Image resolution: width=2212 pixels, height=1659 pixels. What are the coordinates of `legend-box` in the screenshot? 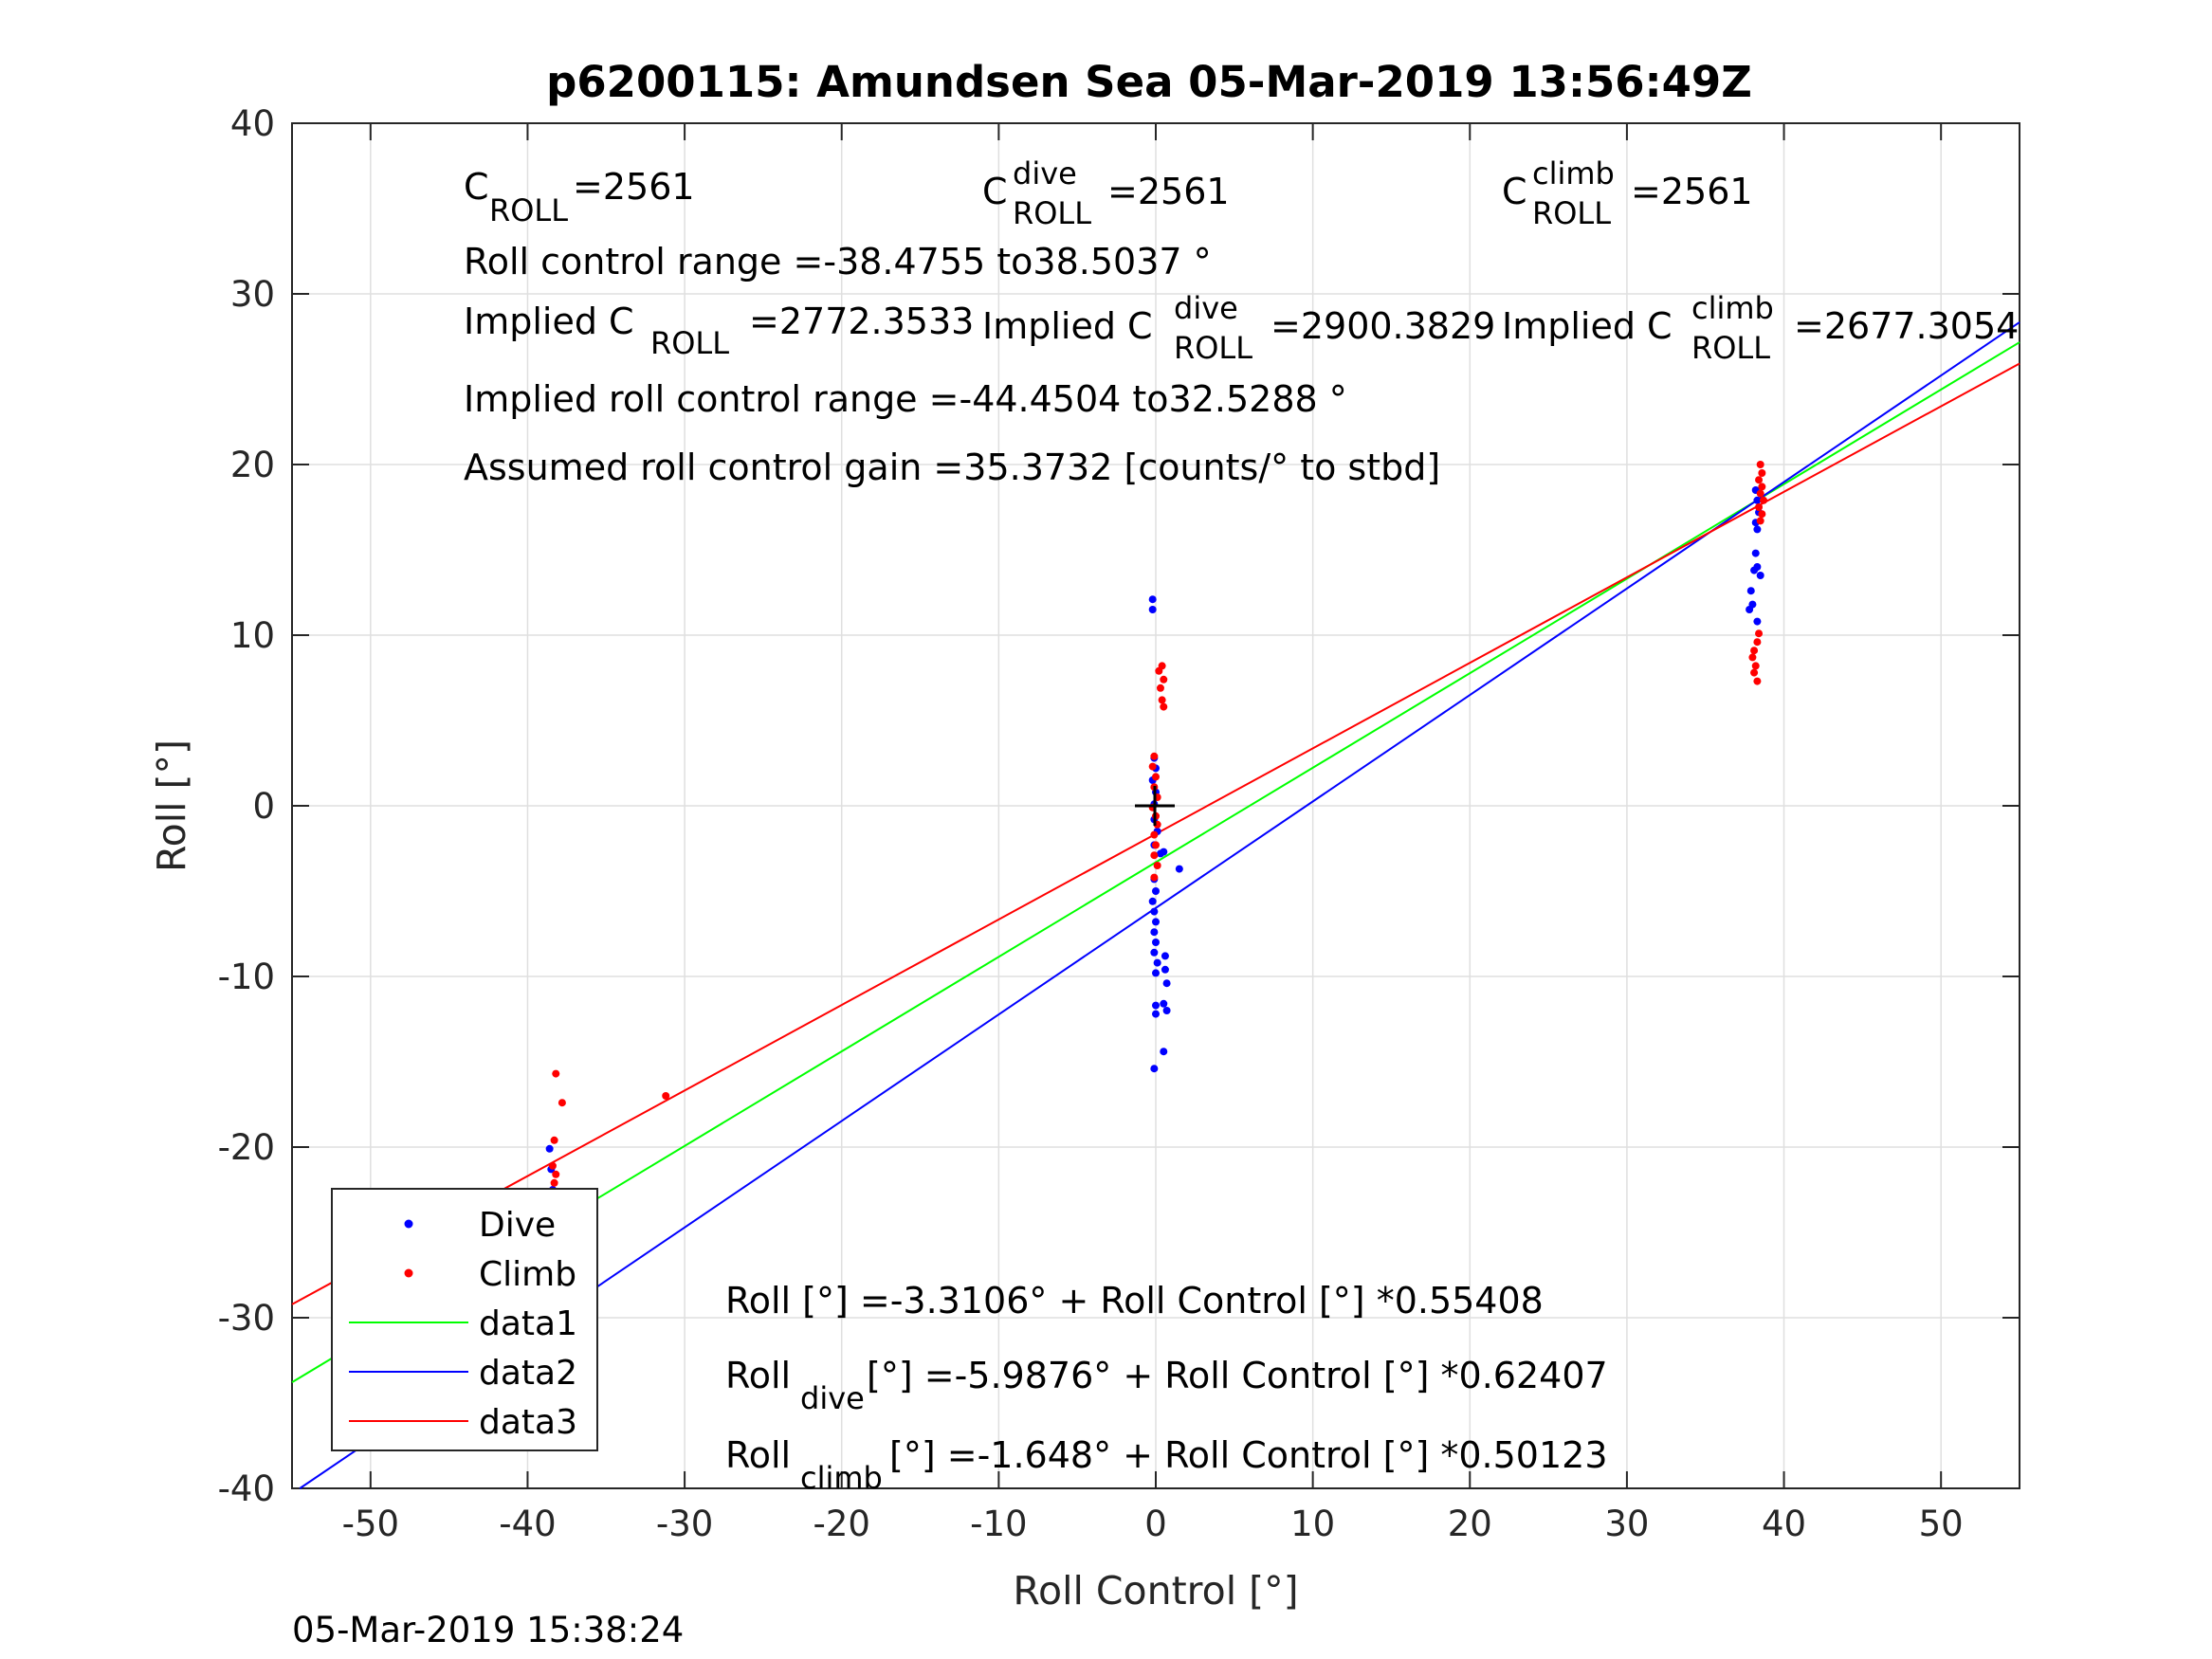 It's located at (464, 1319).